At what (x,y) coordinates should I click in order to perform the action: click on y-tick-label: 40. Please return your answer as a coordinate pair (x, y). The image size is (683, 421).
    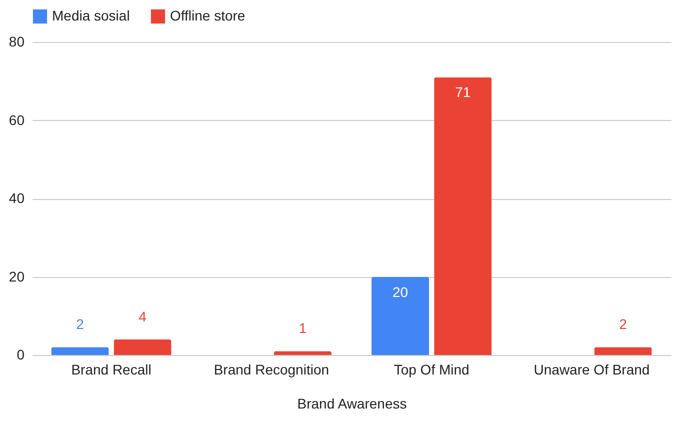
    Looking at the image, I should click on (16, 198).